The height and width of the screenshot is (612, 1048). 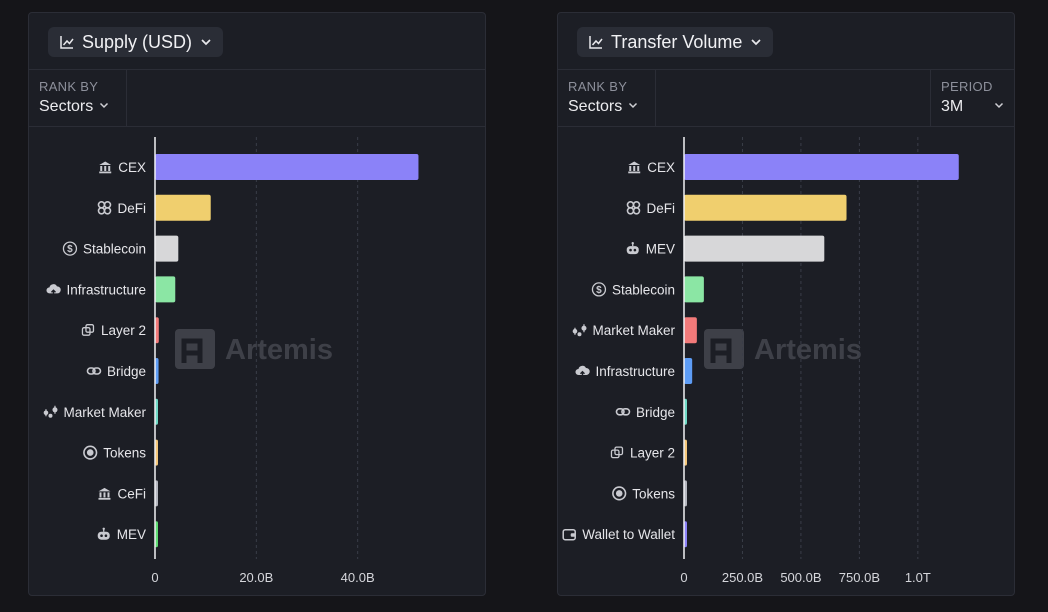 I want to click on metric-selector-transfer-volume: Transfer Volume, so click(x=675, y=42).